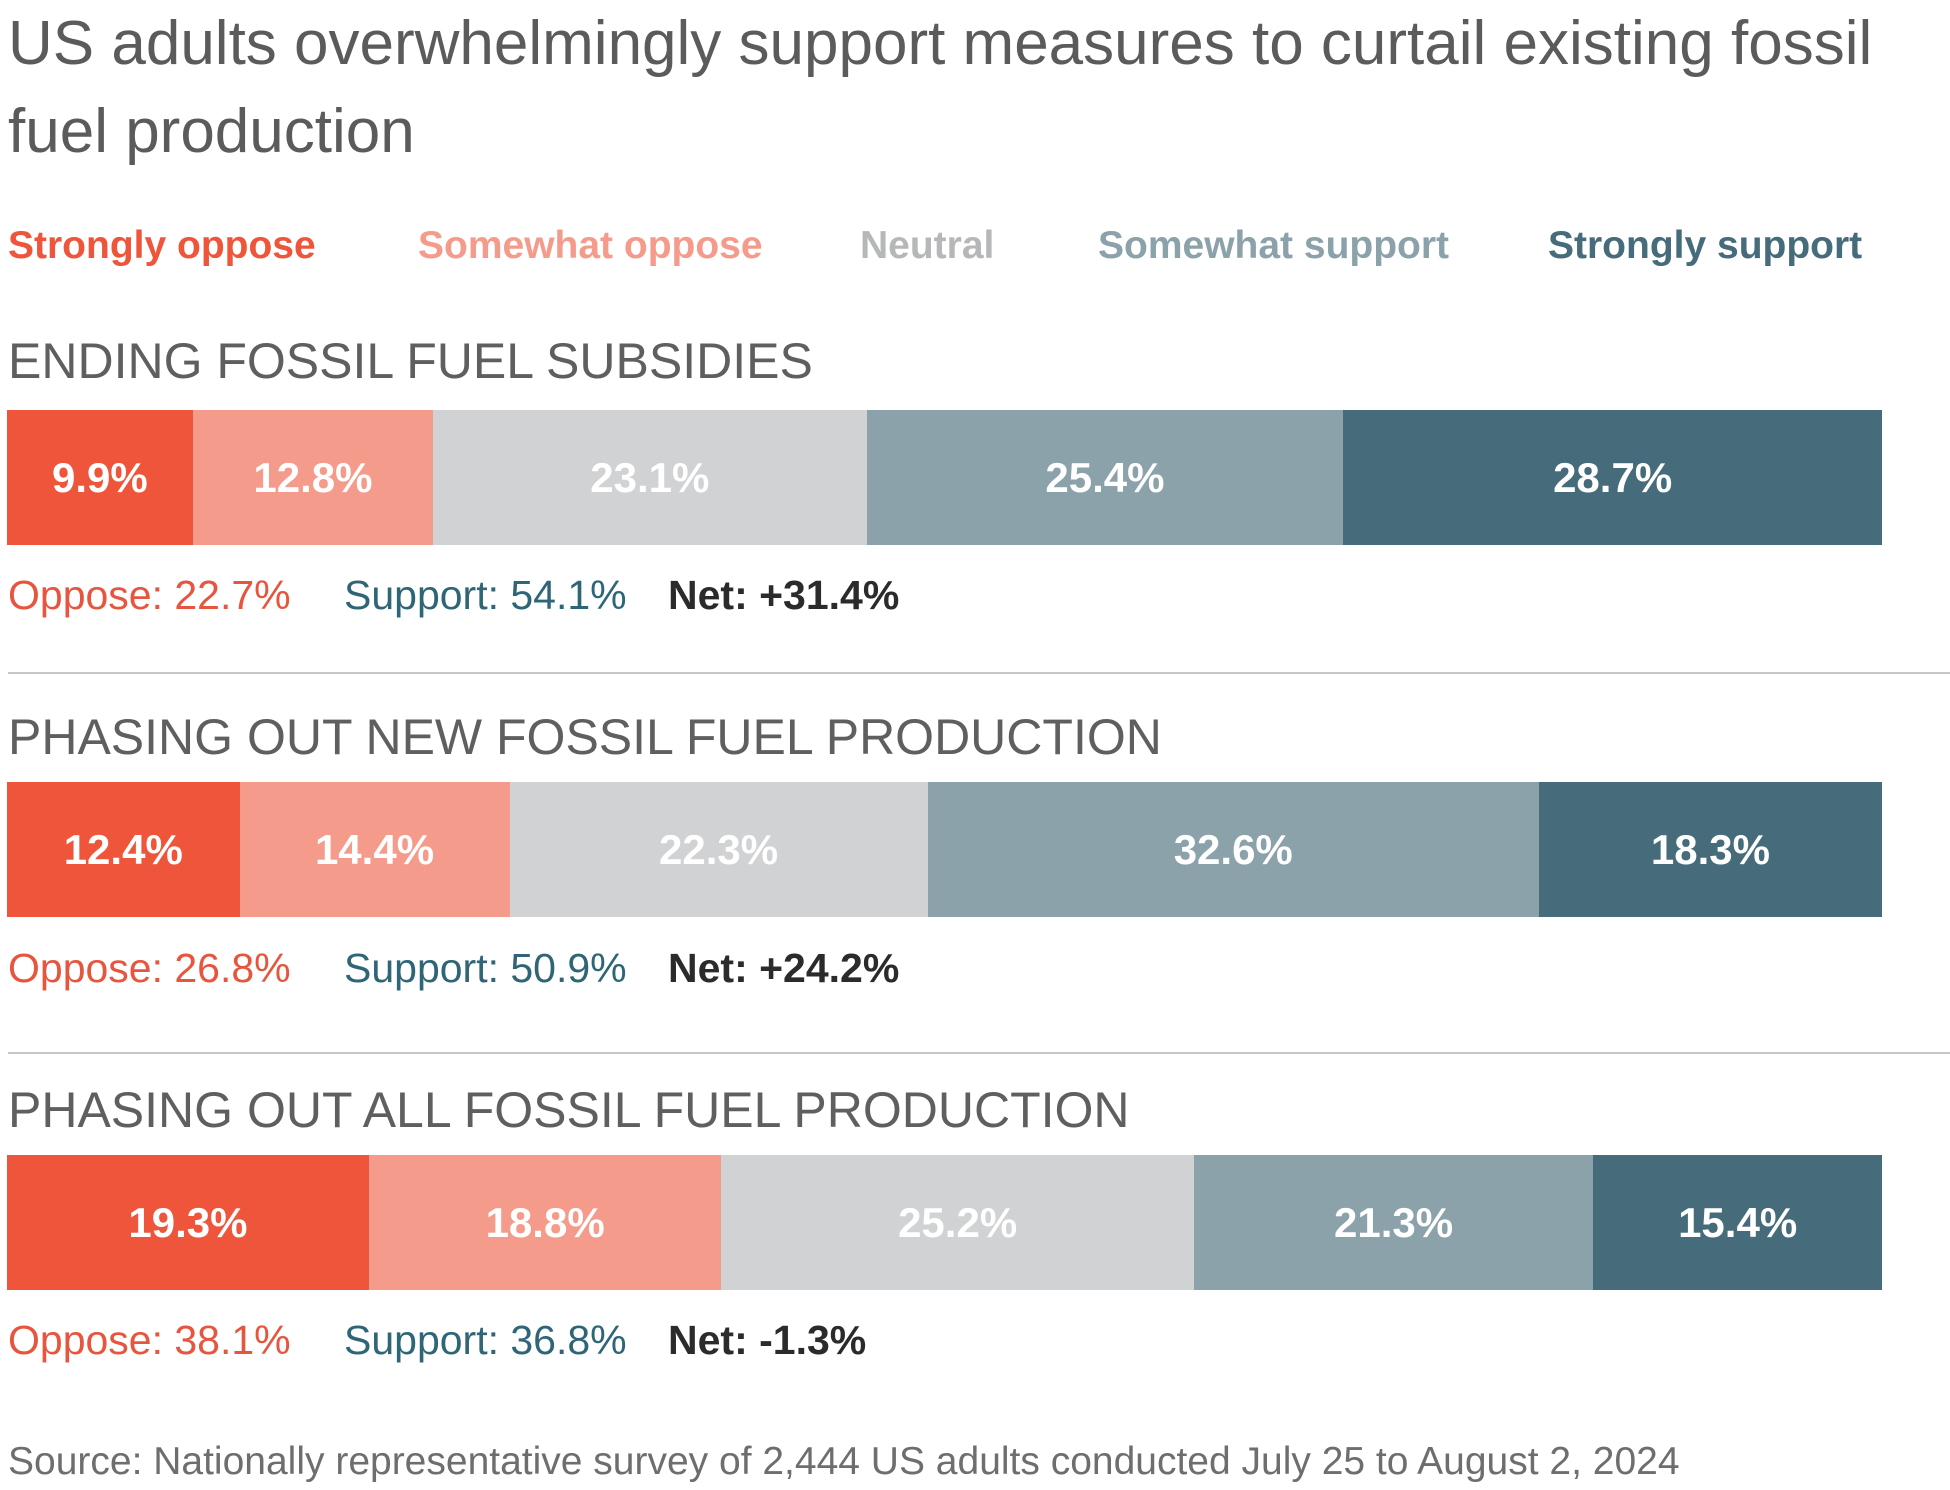  I want to click on legend-neutral: Neutral, so click(927, 245).